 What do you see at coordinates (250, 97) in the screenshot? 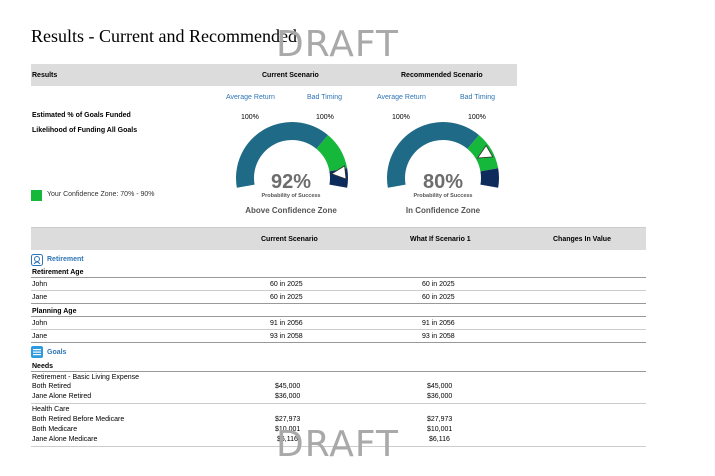
I see `current-average-return-label: Average Return` at bounding box center [250, 97].